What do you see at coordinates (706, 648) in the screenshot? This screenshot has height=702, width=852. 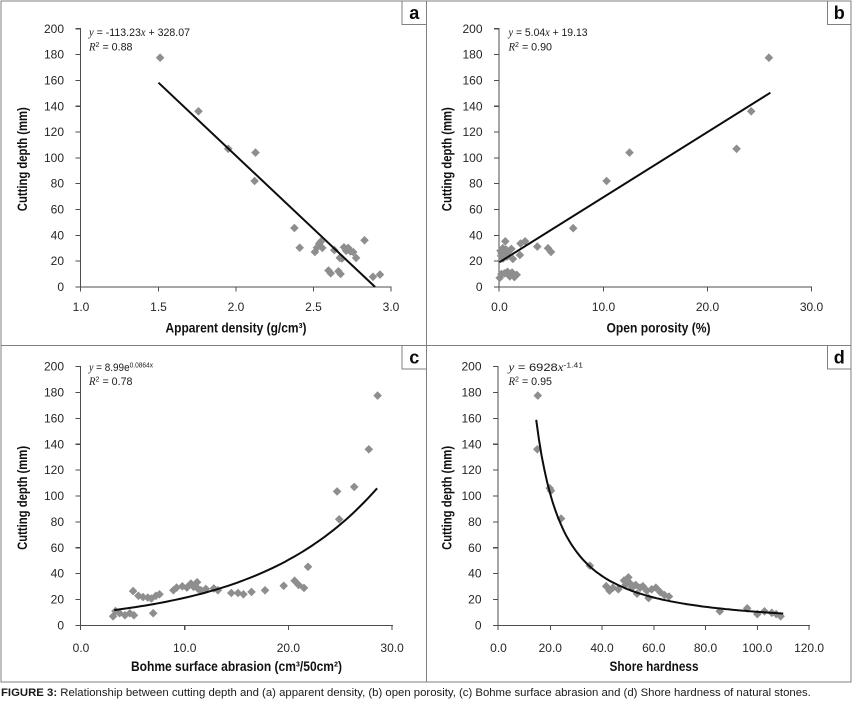 I see `svg-text: 80.0` at bounding box center [706, 648].